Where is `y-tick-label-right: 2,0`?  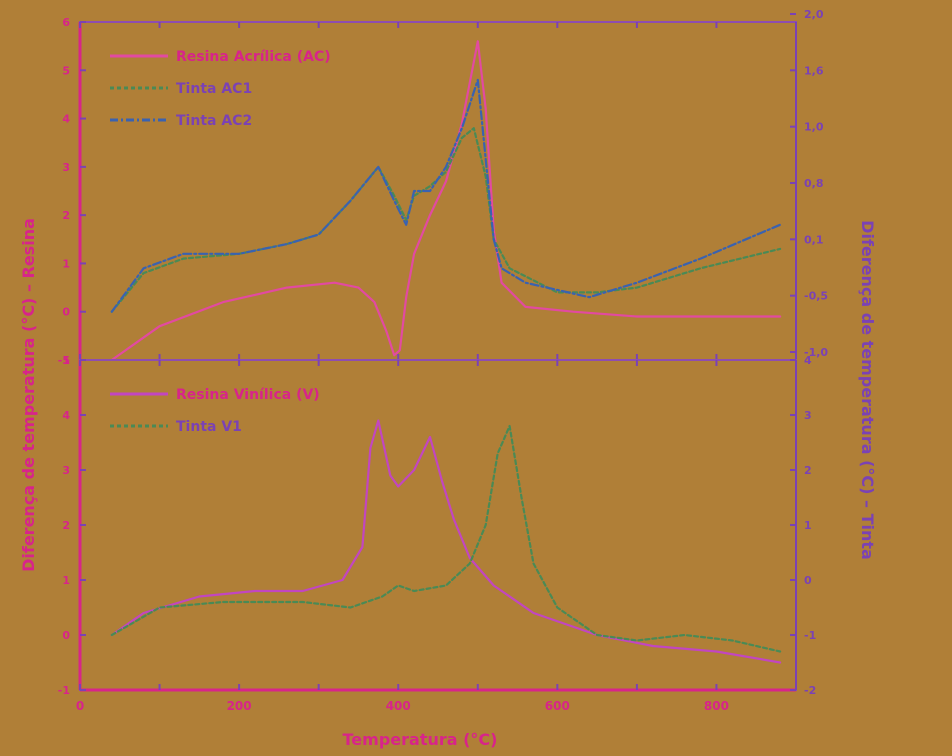 y-tick-label-right: 2,0 is located at coordinates (814, 14).